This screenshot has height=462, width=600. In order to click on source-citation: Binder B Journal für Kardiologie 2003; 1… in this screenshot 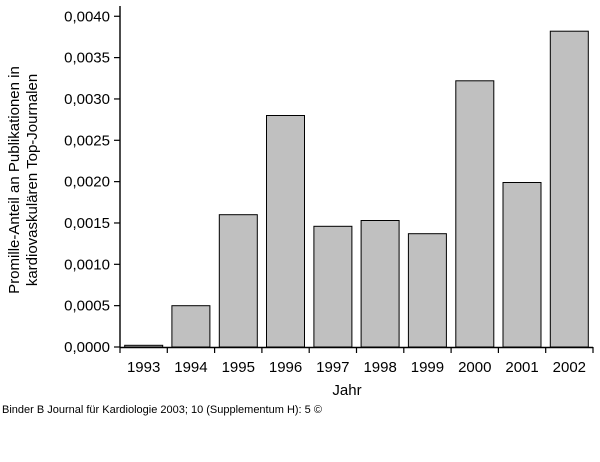, I will do `click(162, 410)`.